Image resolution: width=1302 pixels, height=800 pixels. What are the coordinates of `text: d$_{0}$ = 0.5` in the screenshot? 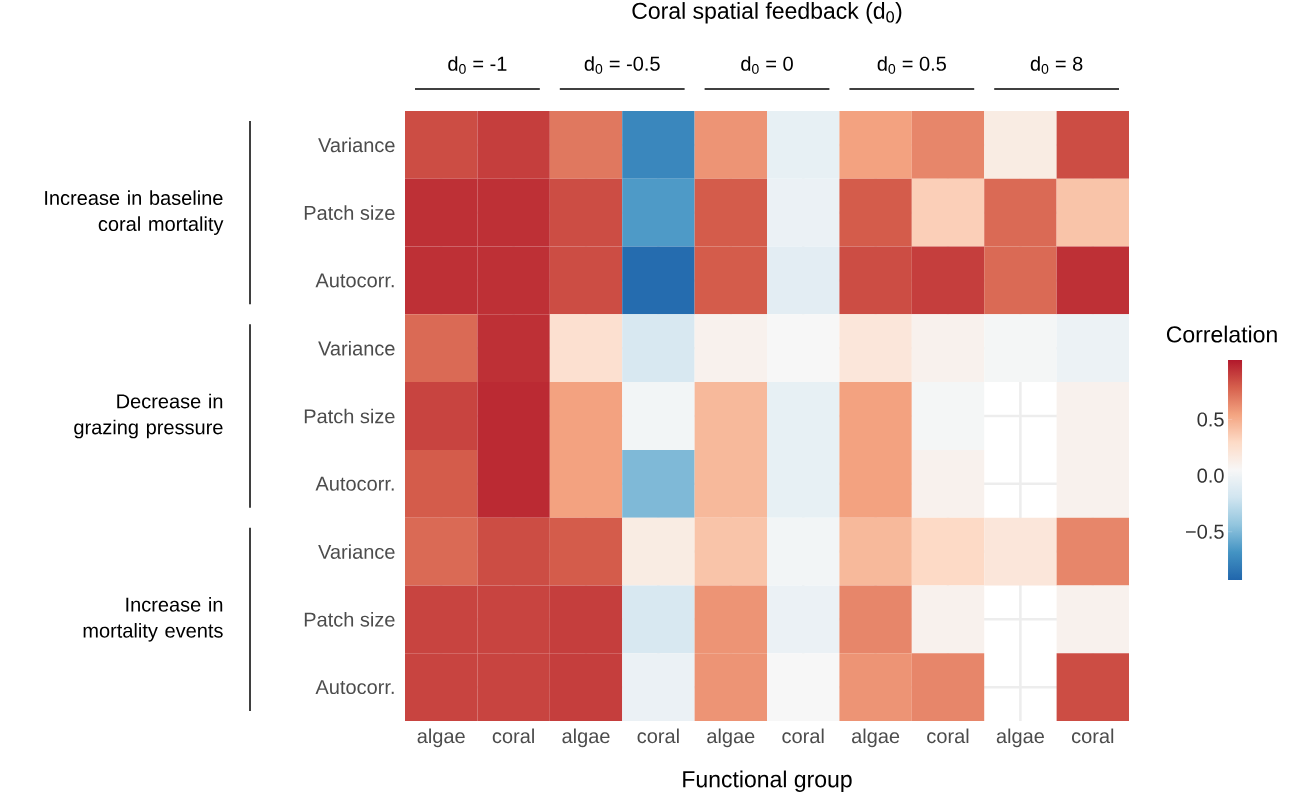 It's located at (911, 65).